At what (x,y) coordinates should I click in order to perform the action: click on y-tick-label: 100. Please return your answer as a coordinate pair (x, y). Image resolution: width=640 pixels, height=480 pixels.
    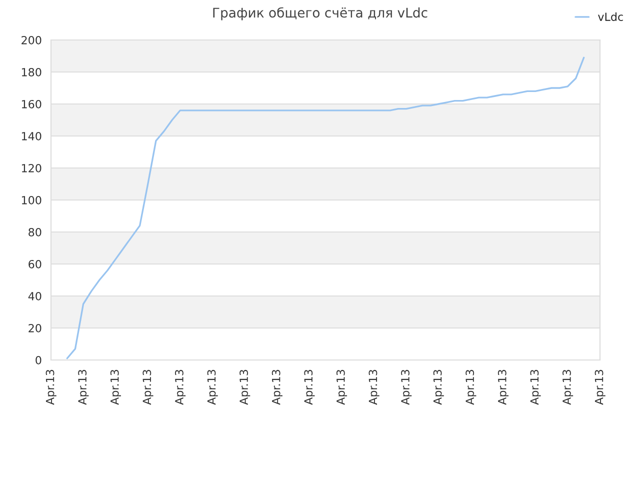
    Looking at the image, I should click on (32, 200).